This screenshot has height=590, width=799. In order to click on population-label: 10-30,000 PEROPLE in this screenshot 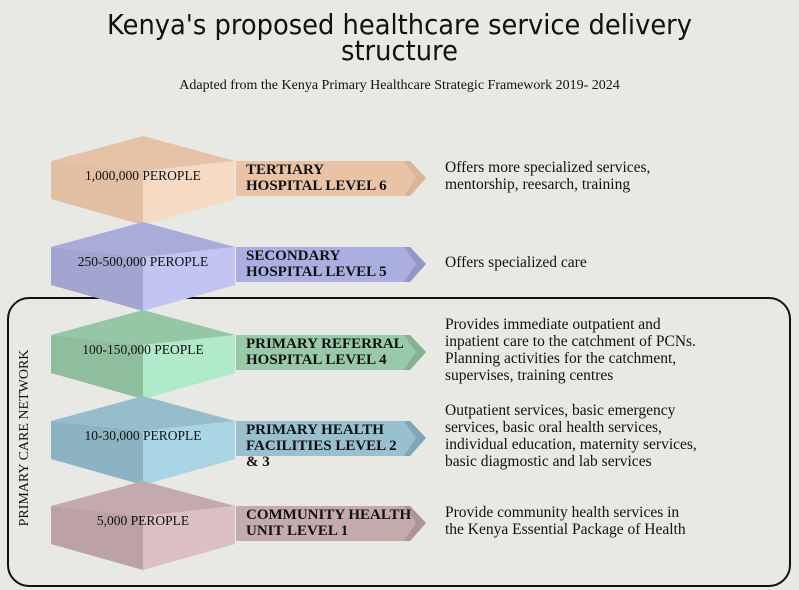, I will do `click(143, 435)`.